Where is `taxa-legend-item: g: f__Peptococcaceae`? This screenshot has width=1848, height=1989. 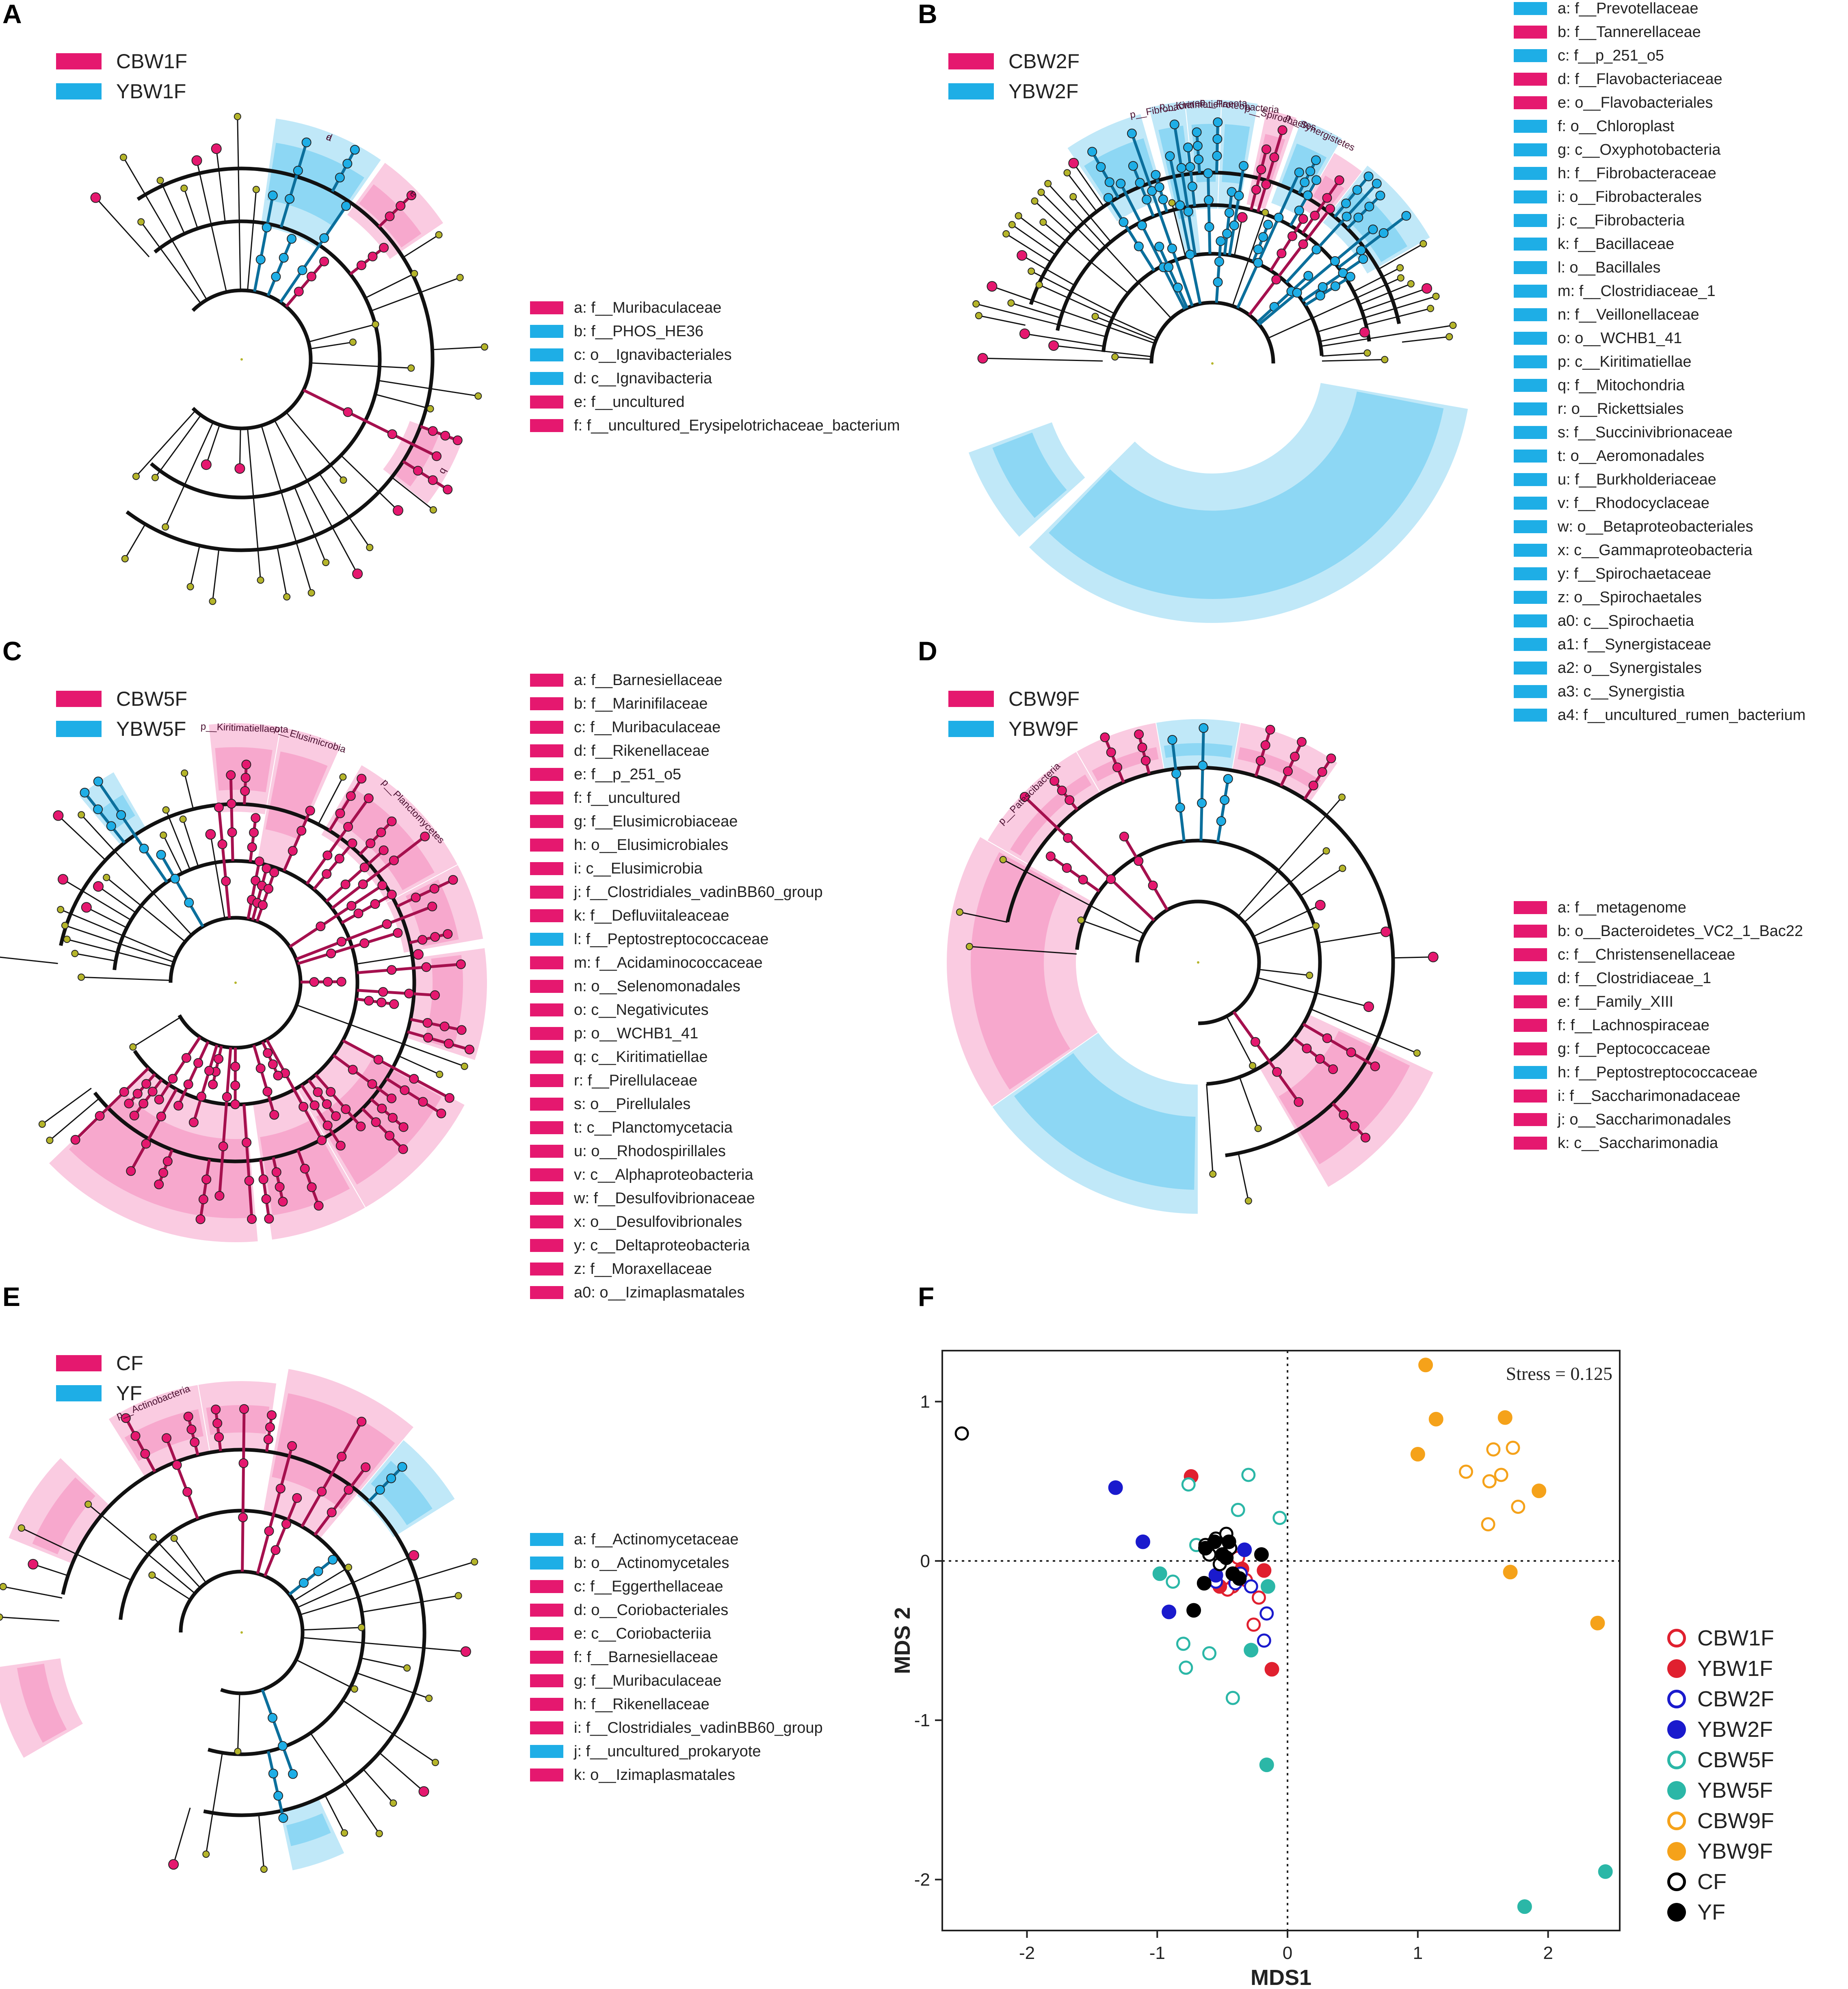
taxa-legend-item: g: f__Peptococcaceae is located at coordinates (1658, 1049).